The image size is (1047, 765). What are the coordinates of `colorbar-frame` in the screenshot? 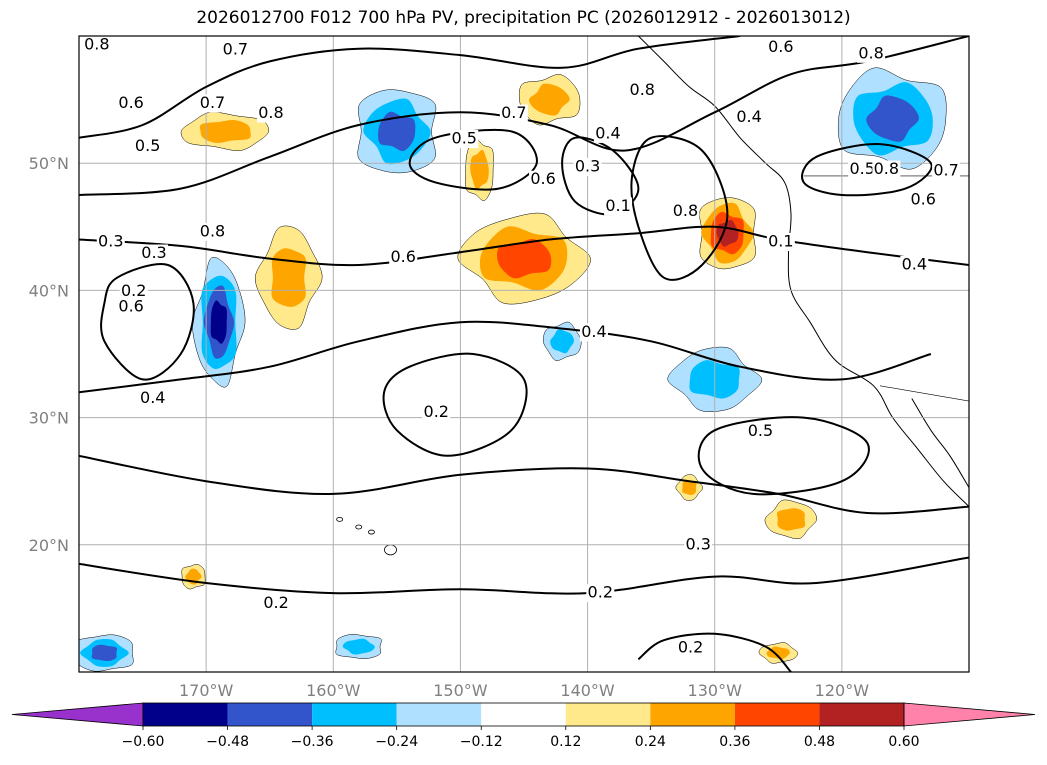 It's located at (523, 714).